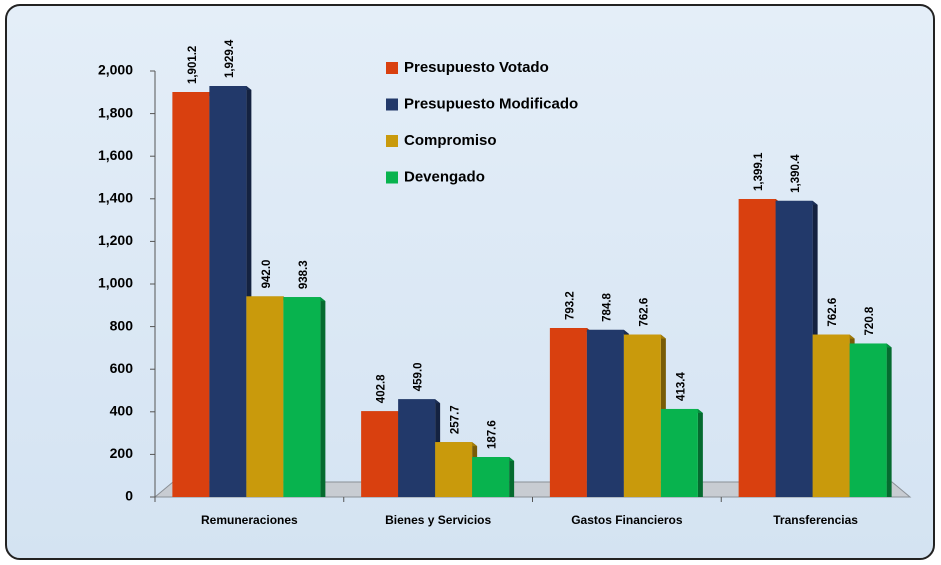 This screenshot has width=941, height=565. I want to click on value-label: 1,390.4, so click(796, 173).